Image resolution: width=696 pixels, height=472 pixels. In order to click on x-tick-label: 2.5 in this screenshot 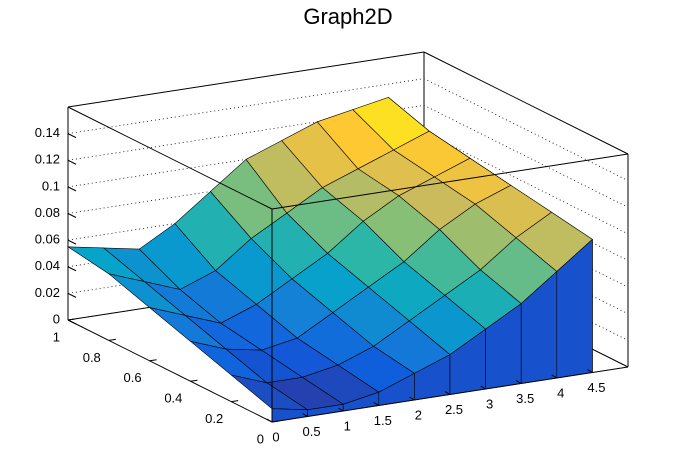, I will do `click(454, 409)`.